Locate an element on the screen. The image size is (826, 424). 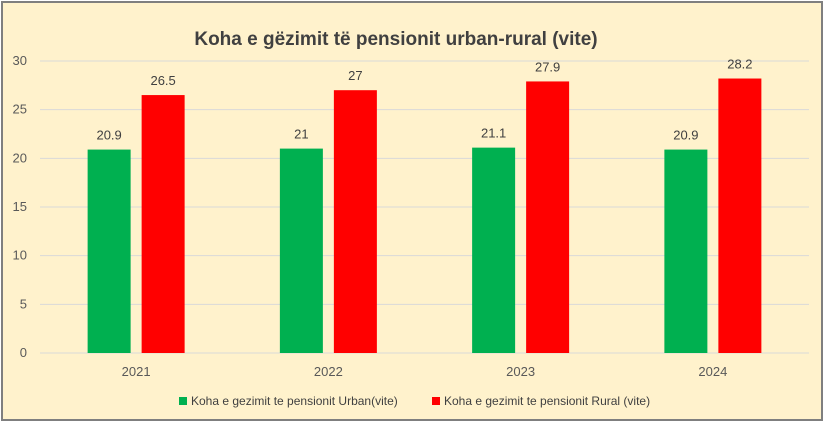
x-tick-label: 2023 is located at coordinates (520, 371).